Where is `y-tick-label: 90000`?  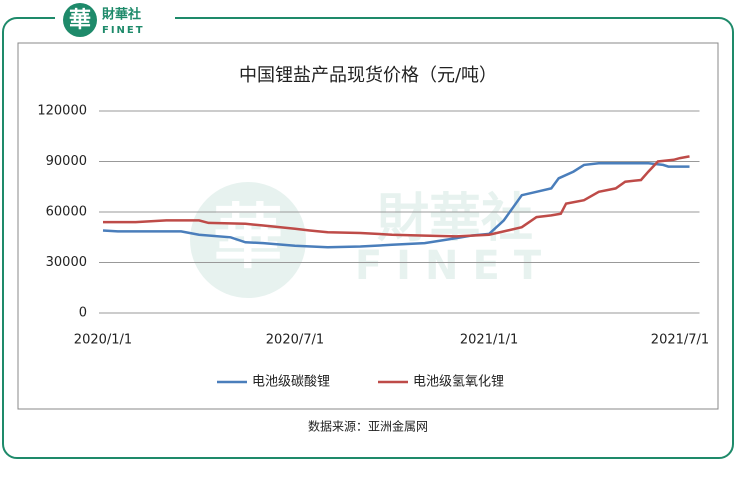
y-tick-label: 90000 is located at coordinates (66, 161).